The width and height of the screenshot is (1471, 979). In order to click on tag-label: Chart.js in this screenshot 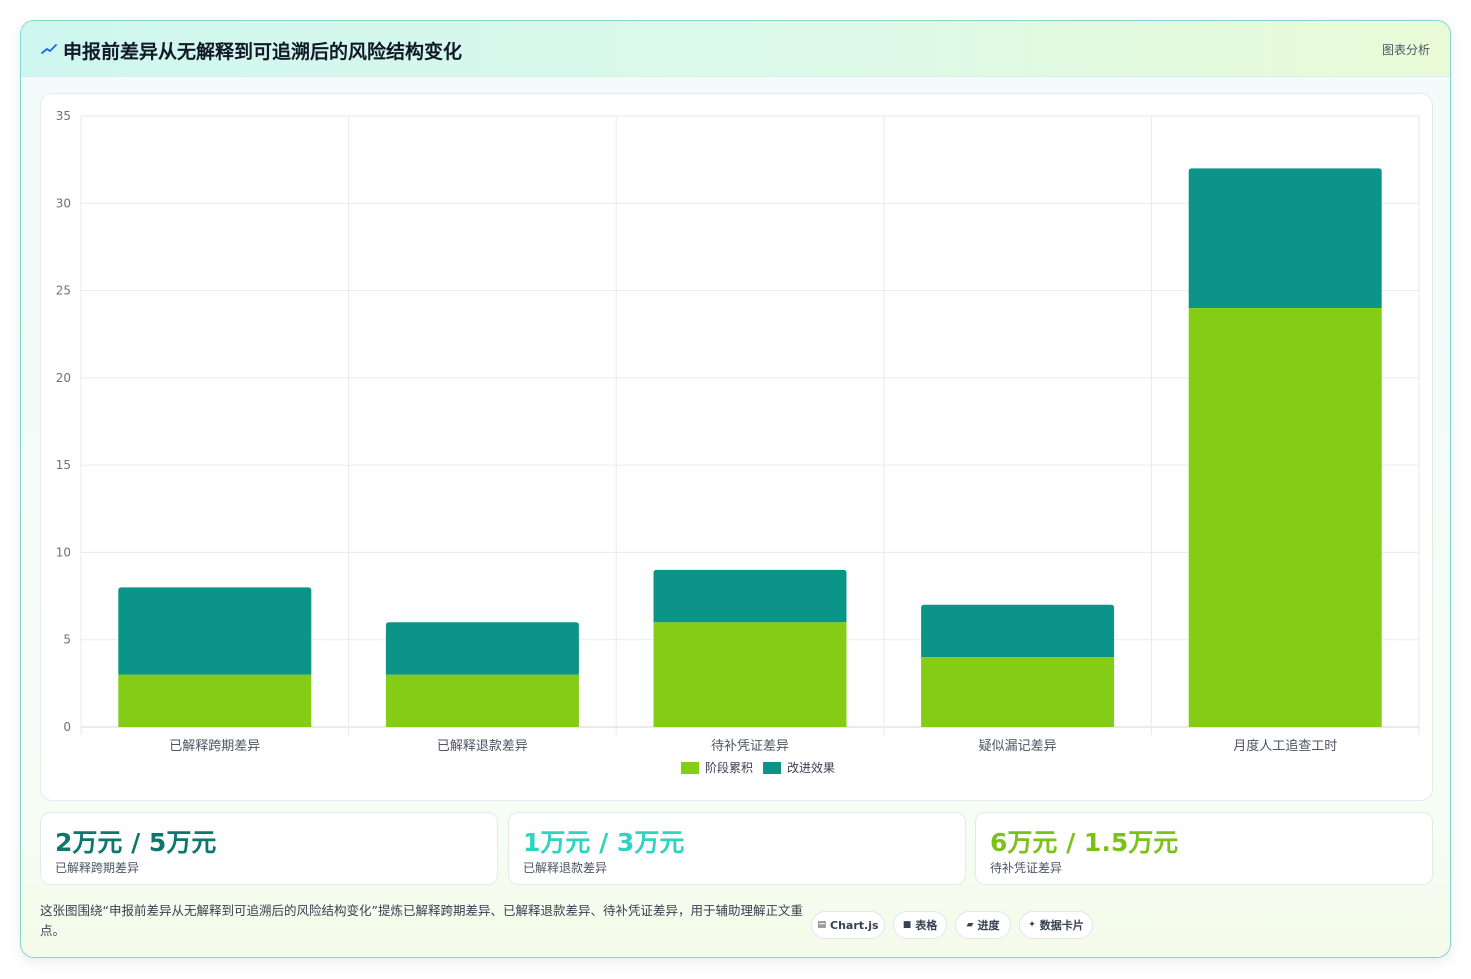, I will do `click(854, 925)`.